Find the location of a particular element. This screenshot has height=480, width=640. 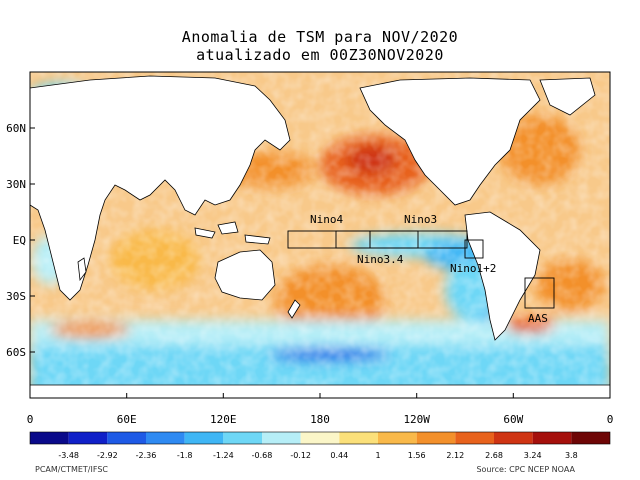

map-title-line2: atualizado em 00Z30NOV2020 is located at coordinates (320, 55).